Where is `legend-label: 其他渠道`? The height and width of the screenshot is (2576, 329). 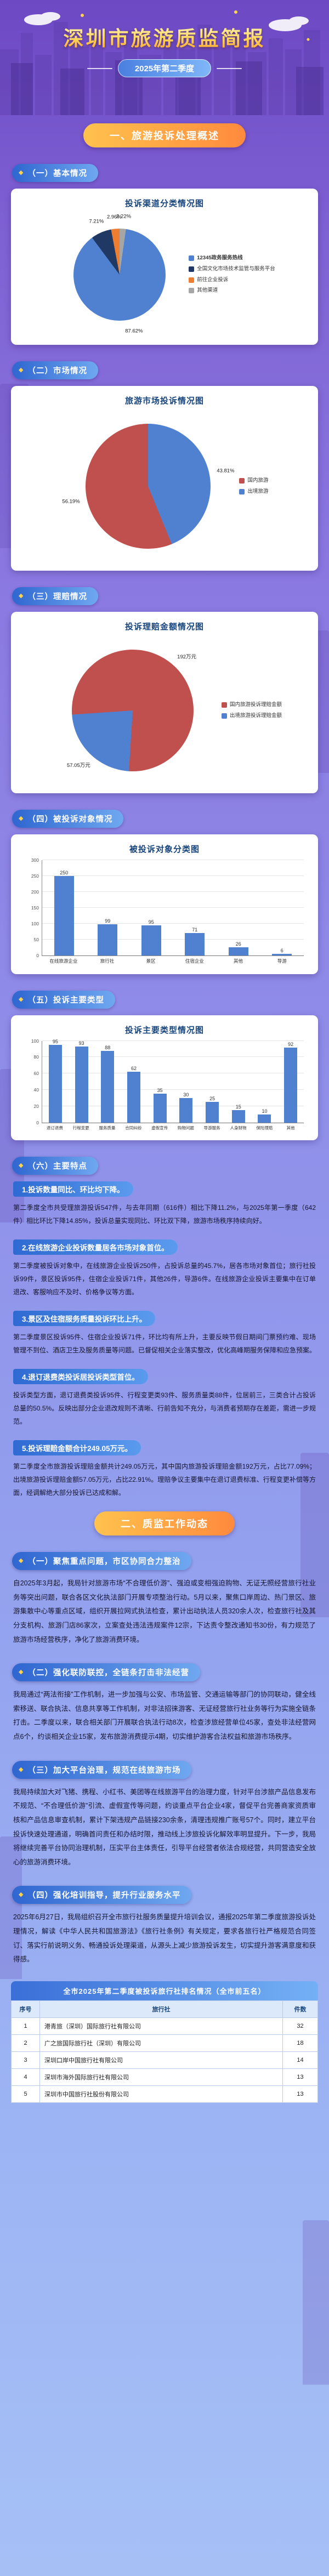 legend-label: 其他渠道 is located at coordinates (207, 290).